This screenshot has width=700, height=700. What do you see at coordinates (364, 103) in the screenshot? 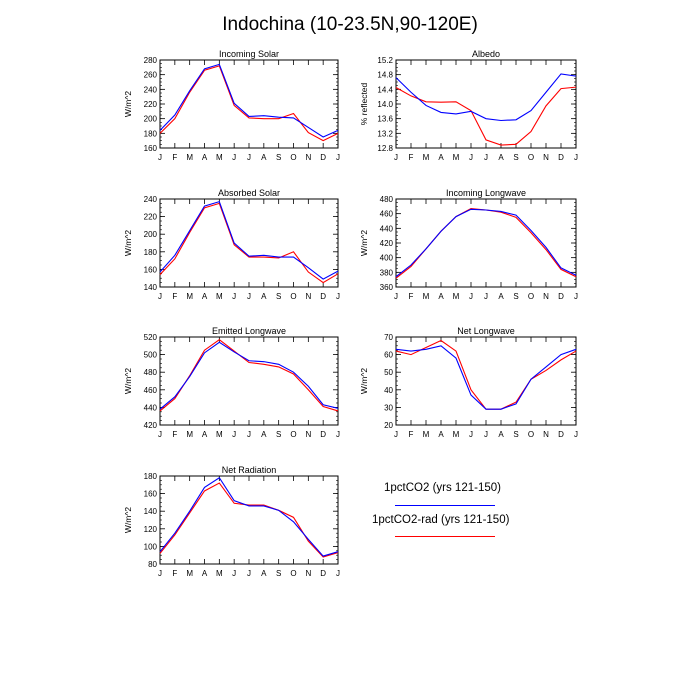
I see `y-axis-label: % reflected` at bounding box center [364, 103].